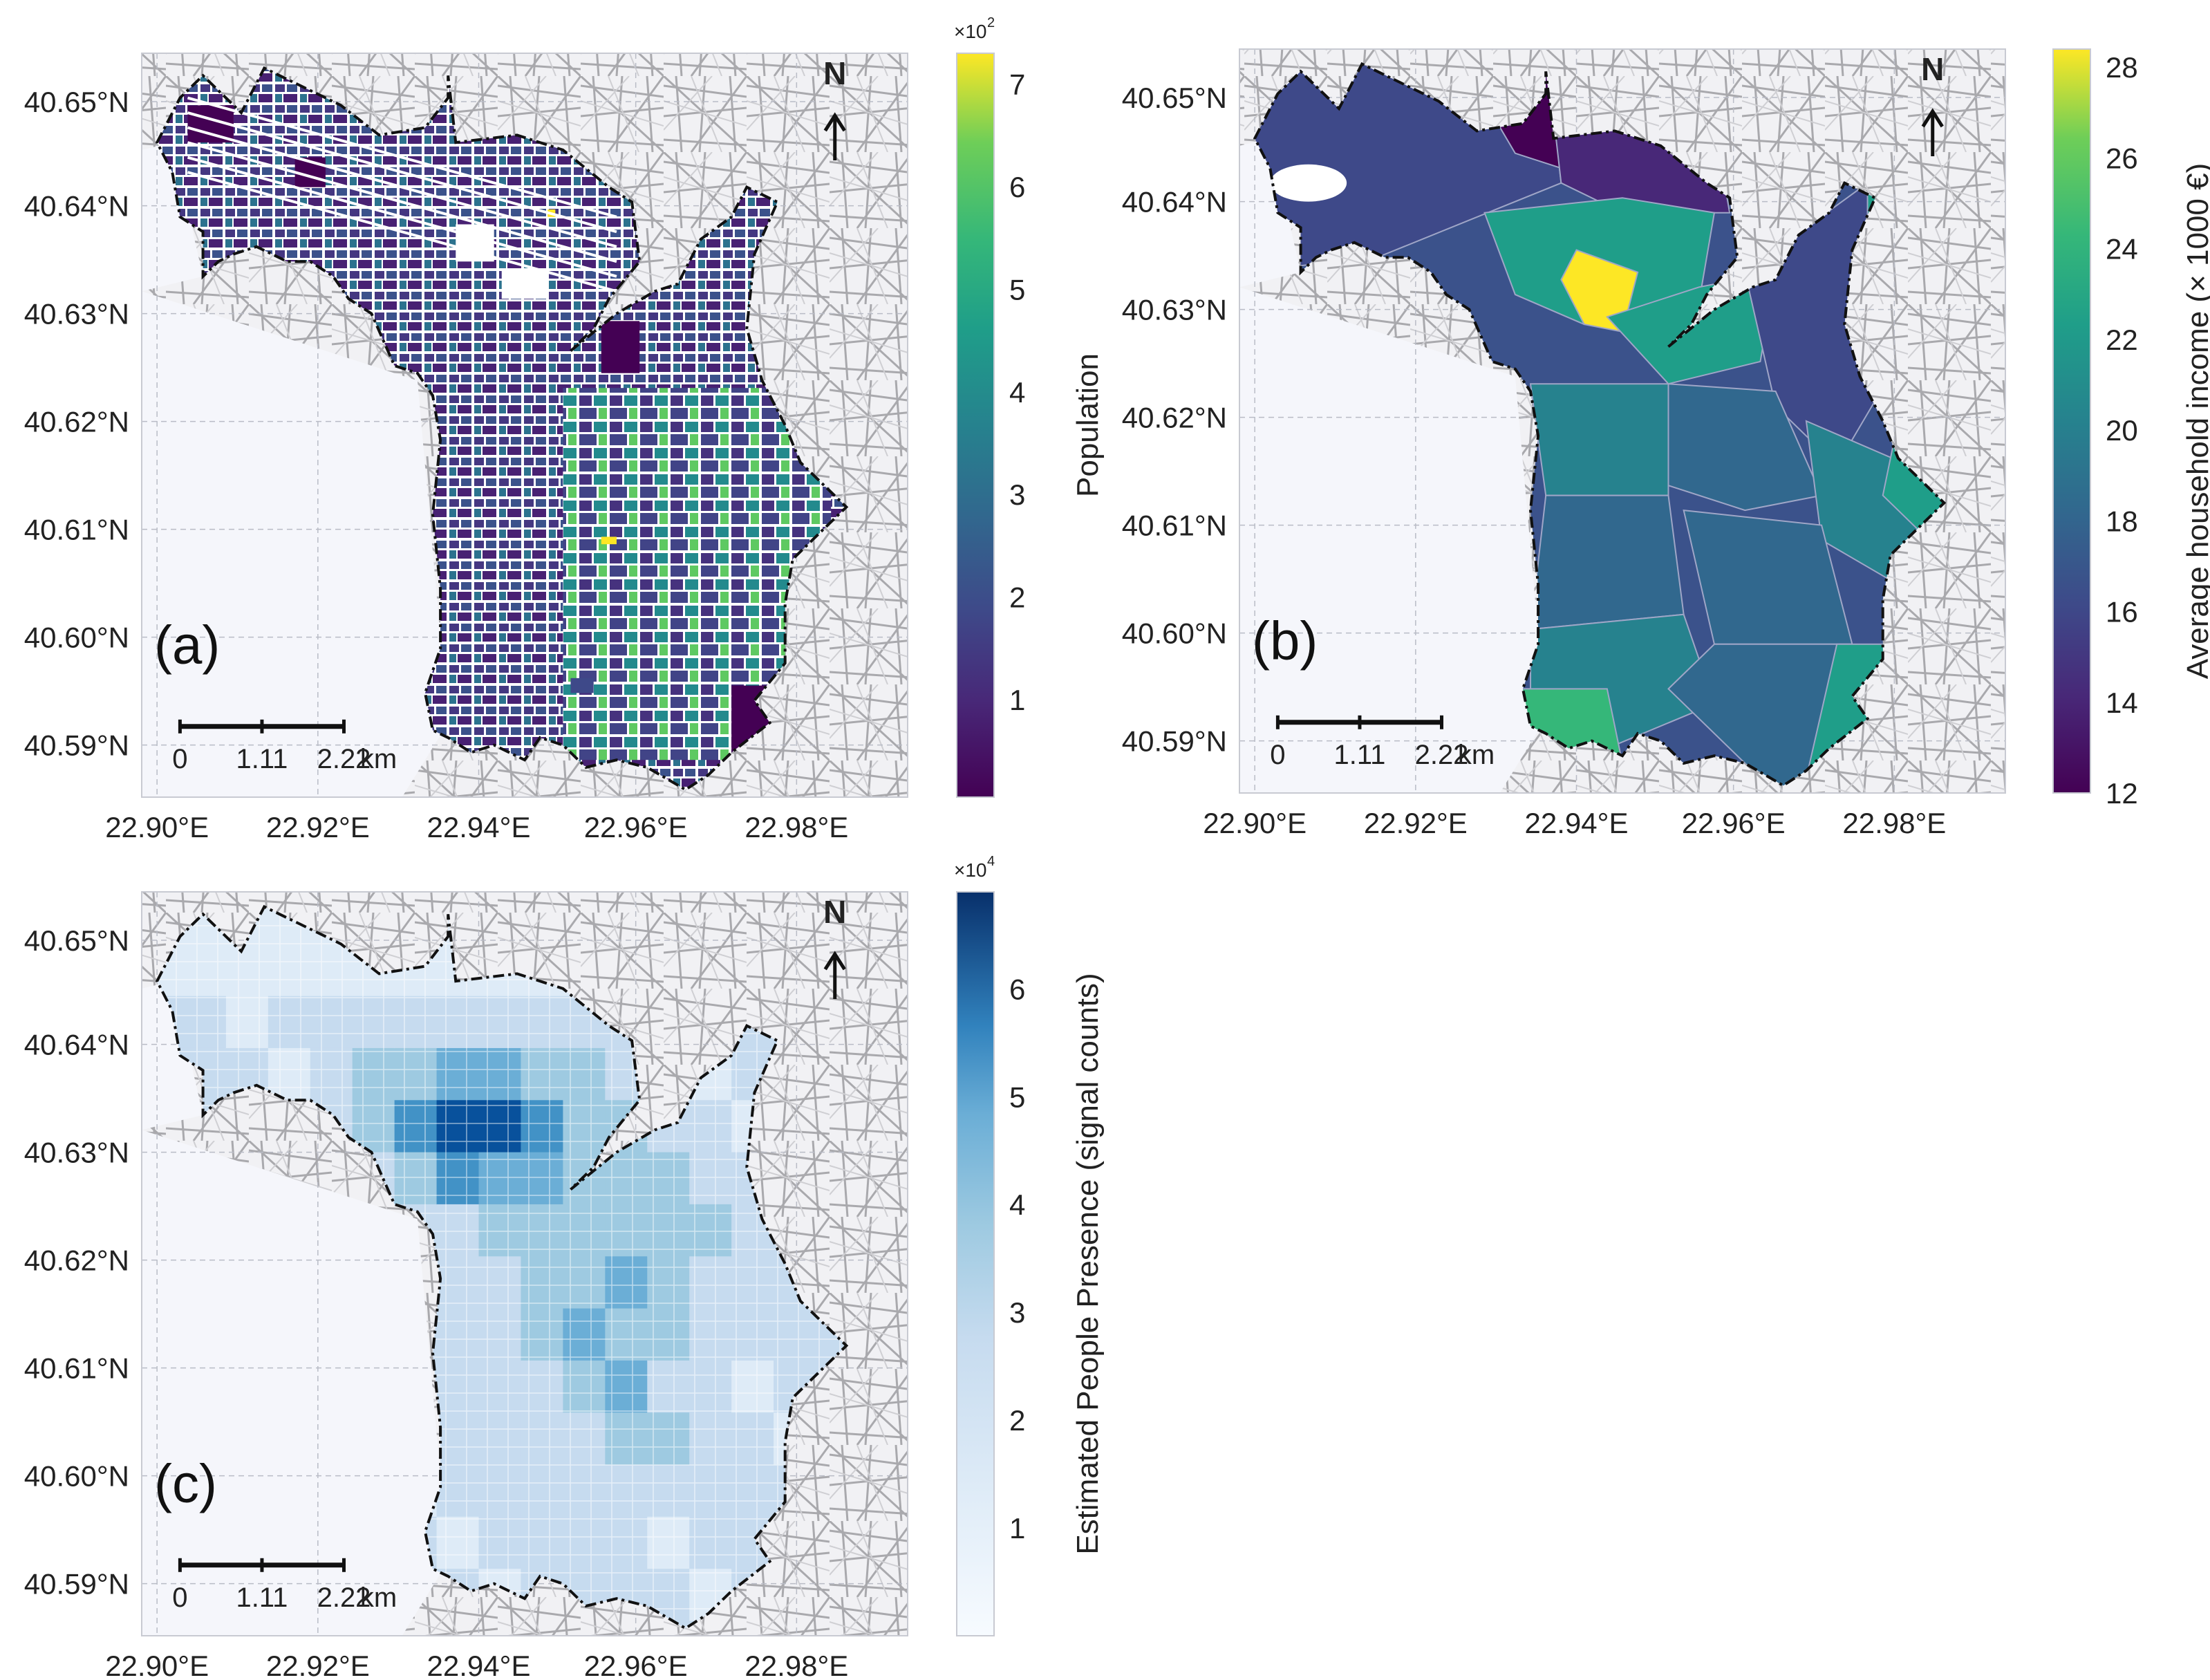  What do you see at coordinates (1285, 640) in the screenshot?
I see `panel-label: (b)` at bounding box center [1285, 640].